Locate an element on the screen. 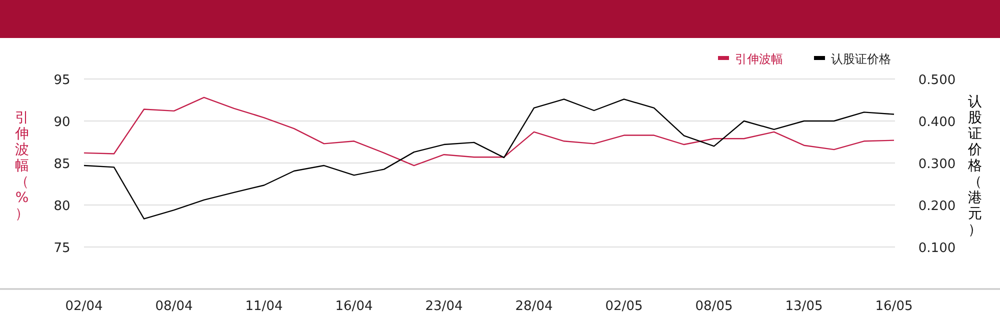 This screenshot has width=1000, height=324. x-tick-label: 08/04 is located at coordinates (174, 306).